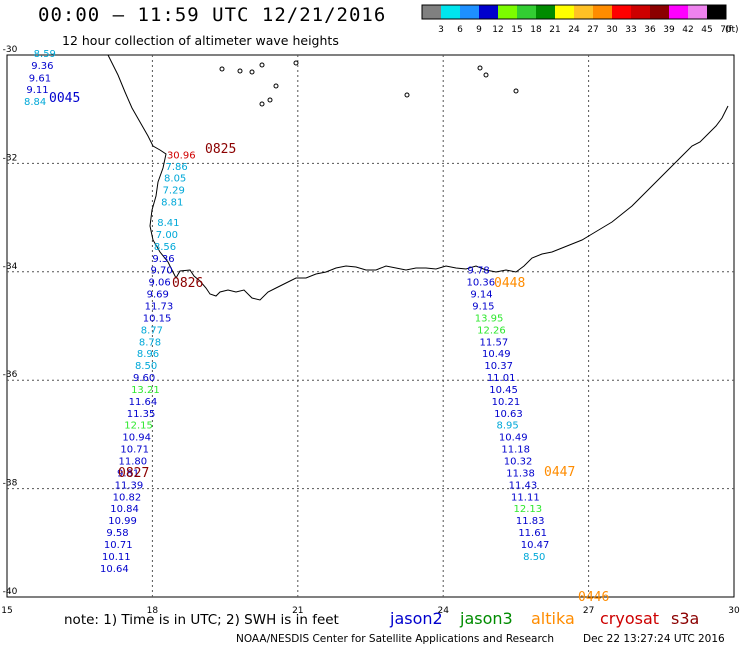 The width and height of the screenshot is (740, 650). What do you see at coordinates (525, 497) in the screenshot?
I see `wave-height-value: 11.11` at bounding box center [525, 497].